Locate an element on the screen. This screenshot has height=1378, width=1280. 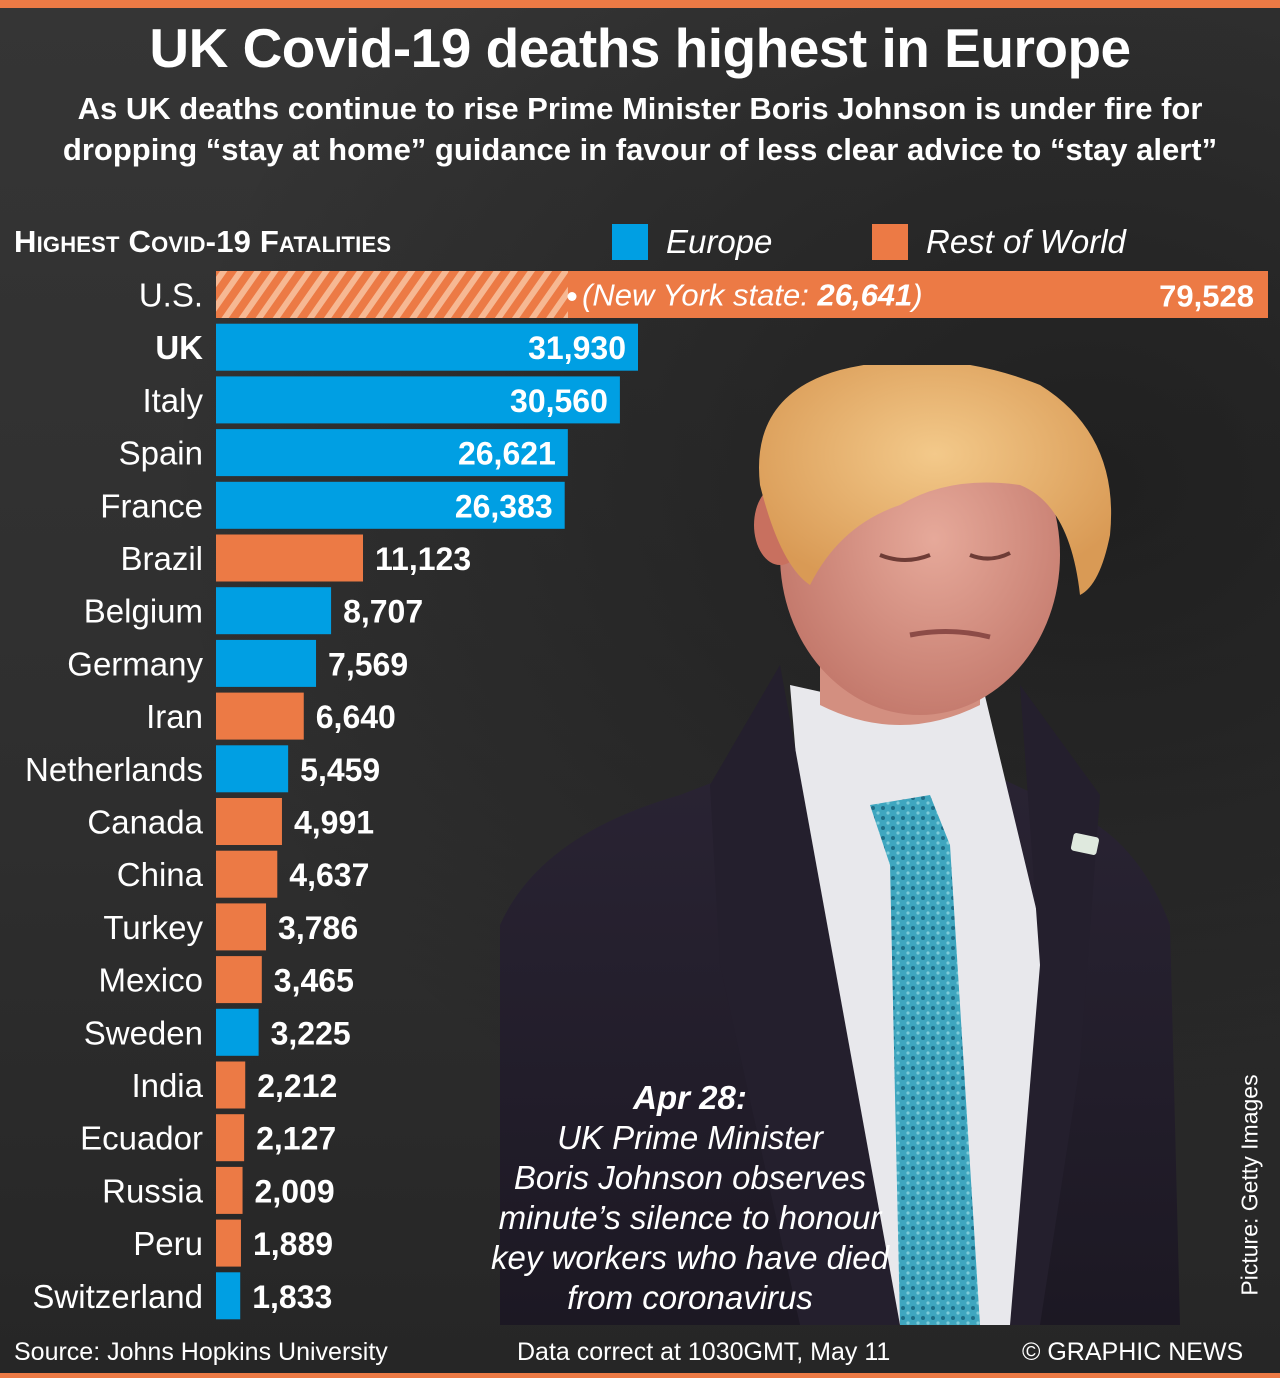
value-label-china: 4,637 is located at coordinates (329, 875).